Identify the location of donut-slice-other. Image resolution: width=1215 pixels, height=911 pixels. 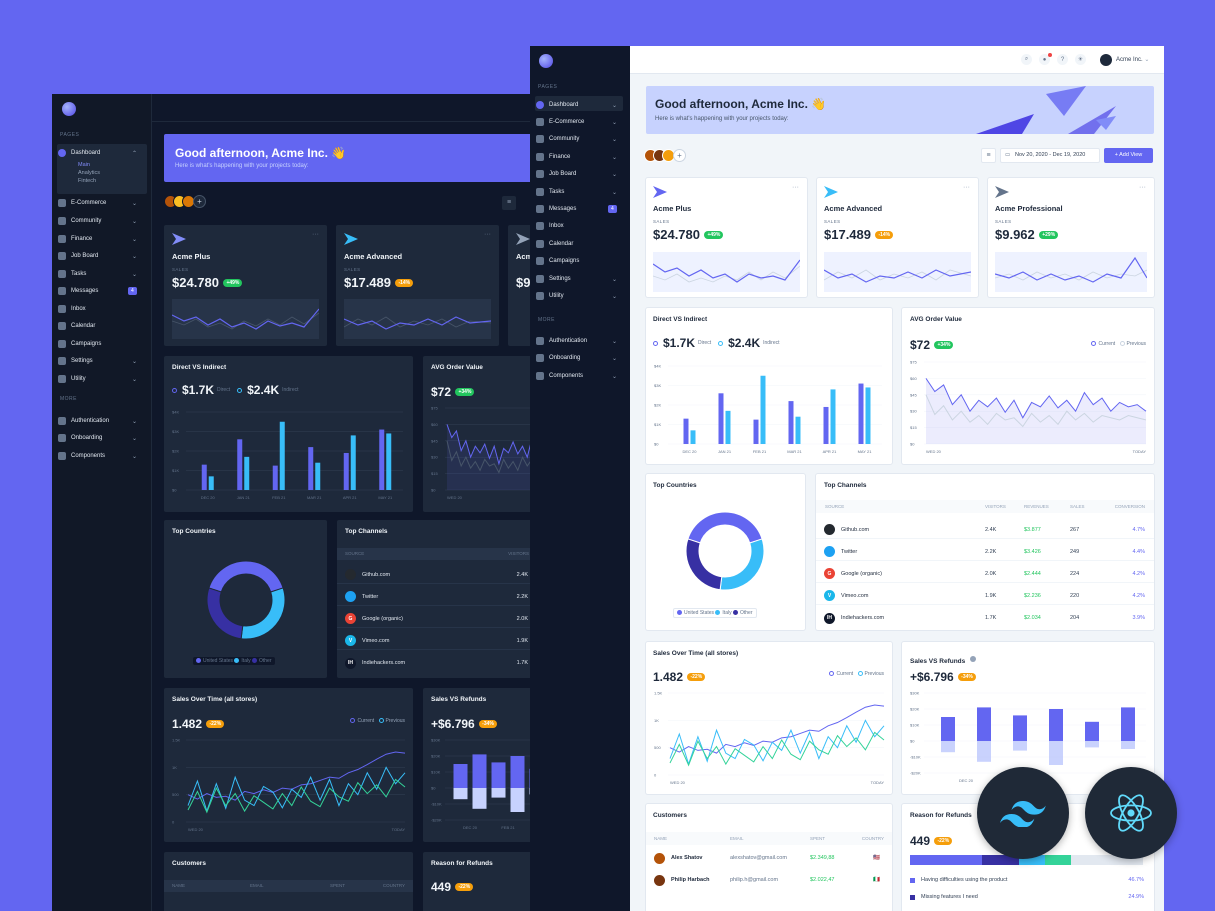
(225, 613).